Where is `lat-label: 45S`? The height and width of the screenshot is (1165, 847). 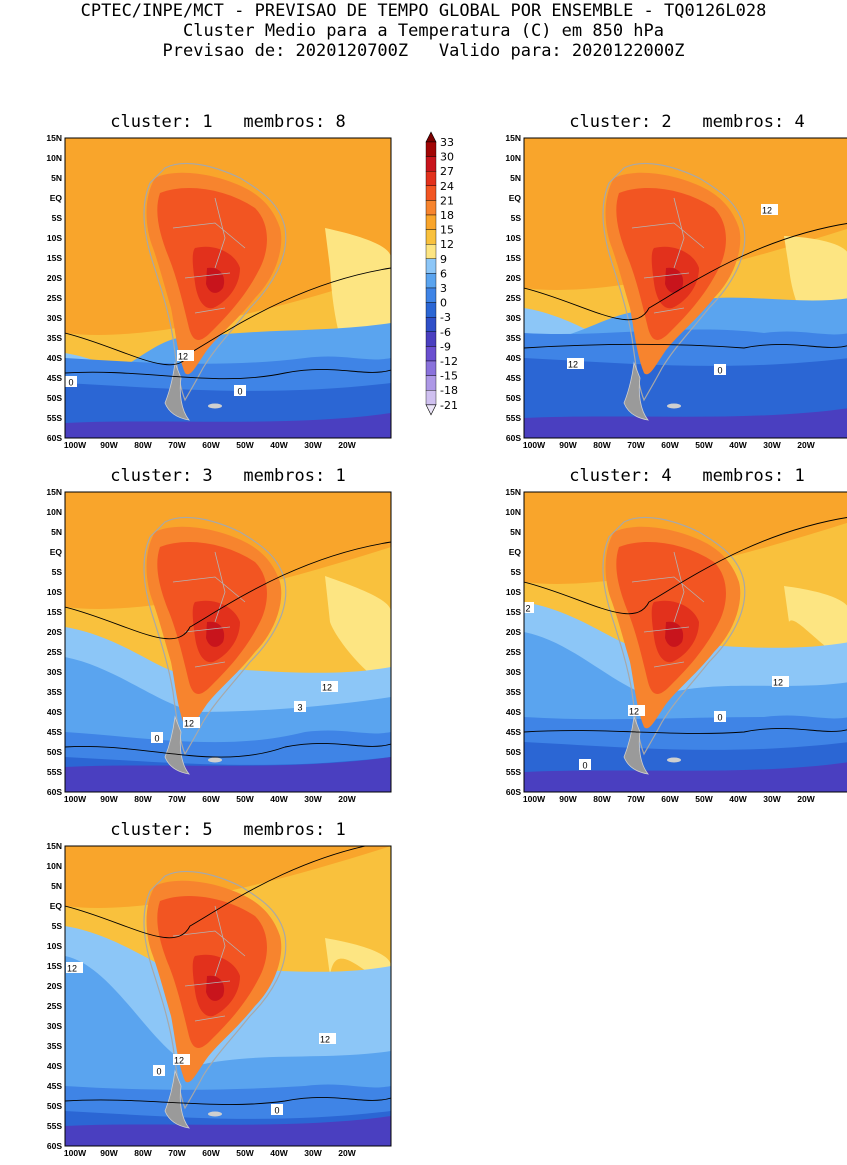
lat-label: 45S is located at coordinates (54, 378).